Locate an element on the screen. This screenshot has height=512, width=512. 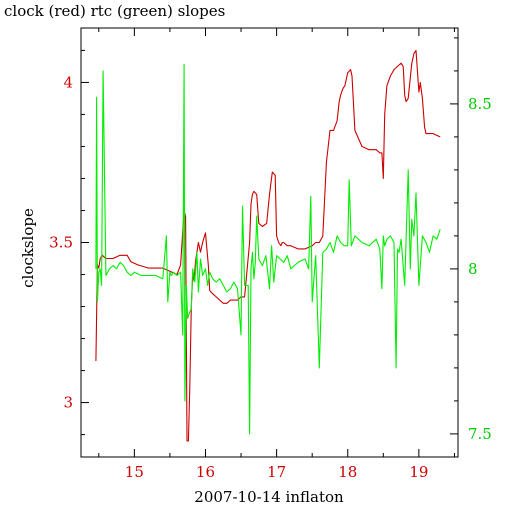
x-tick-label: 17 is located at coordinates (276, 472).